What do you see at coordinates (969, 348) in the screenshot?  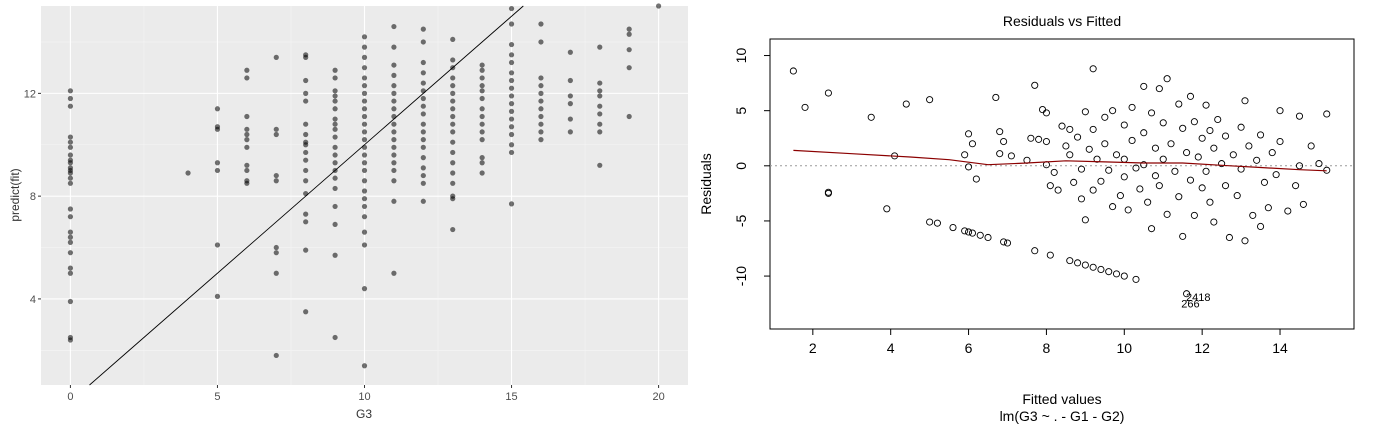 I see `right-x-tick-label: 6` at bounding box center [969, 348].